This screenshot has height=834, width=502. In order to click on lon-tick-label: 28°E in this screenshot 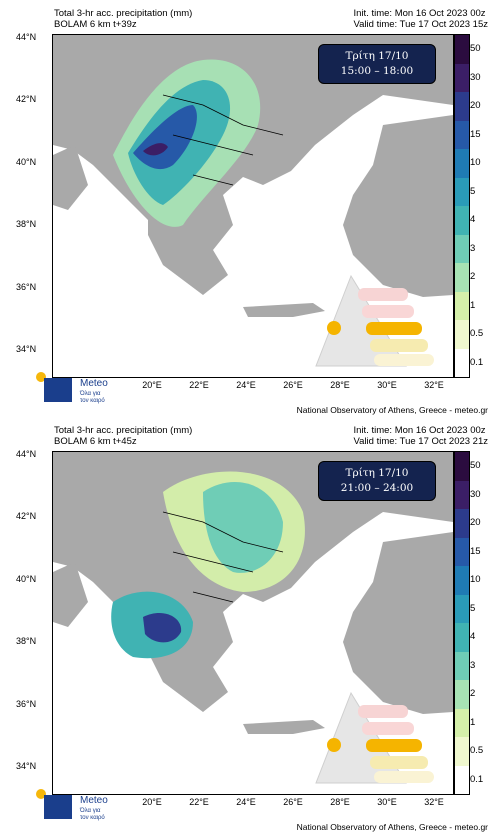, I will do `click(340, 385)`.